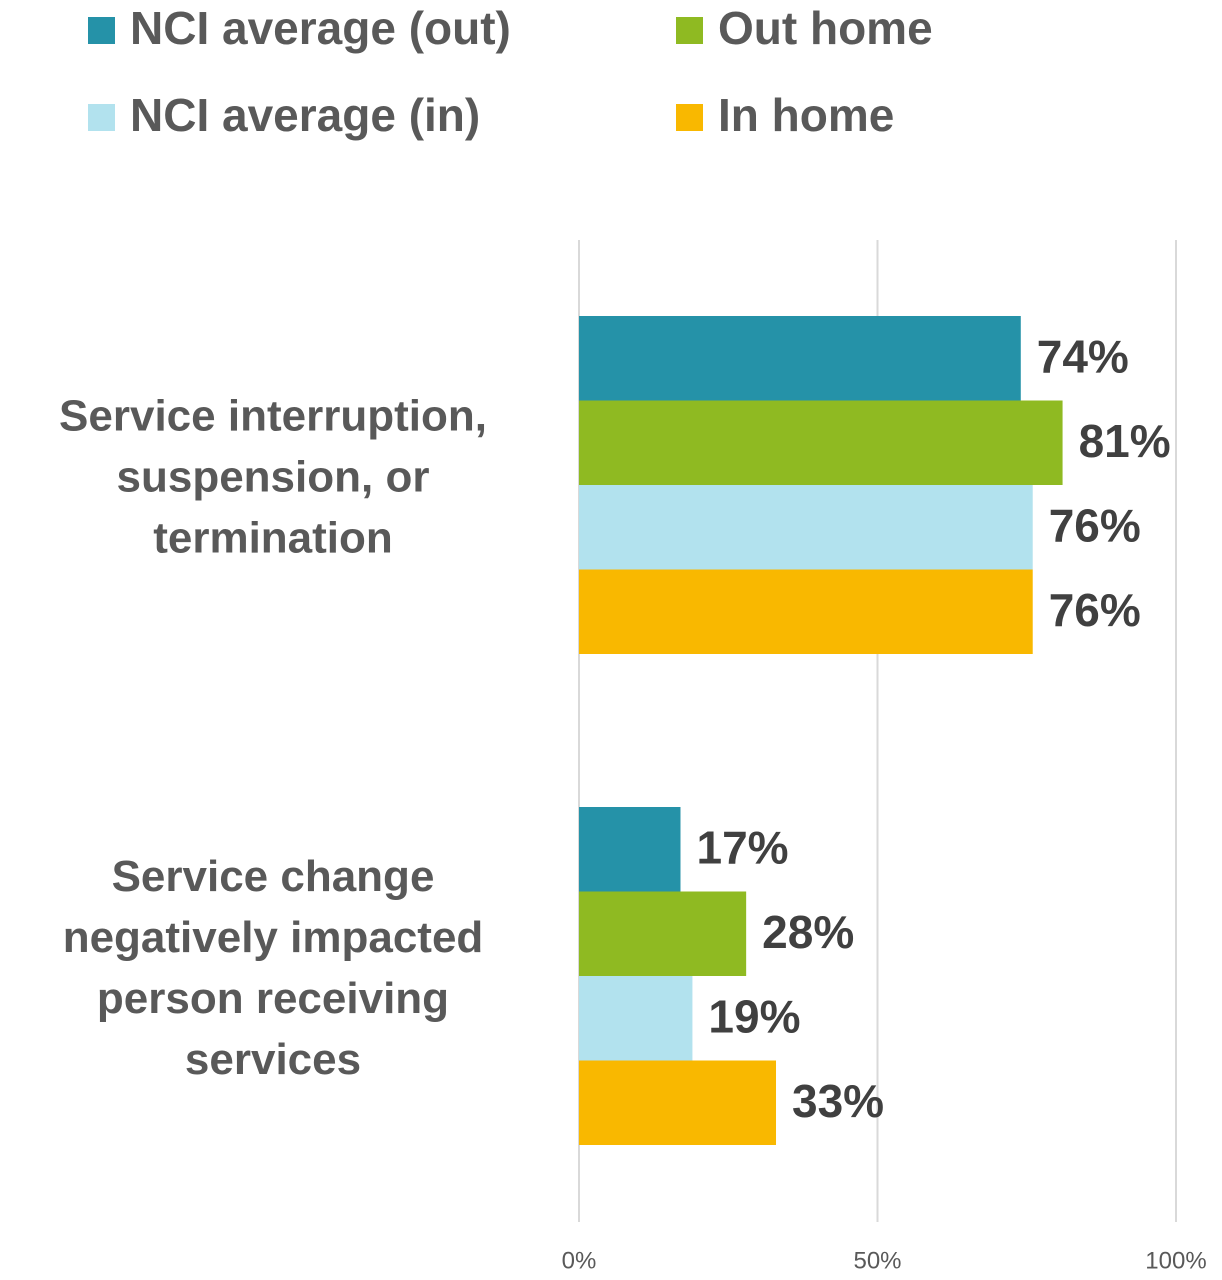  What do you see at coordinates (754, 1016) in the screenshot?
I see `value-label: 19%` at bounding box center [754, 1016].